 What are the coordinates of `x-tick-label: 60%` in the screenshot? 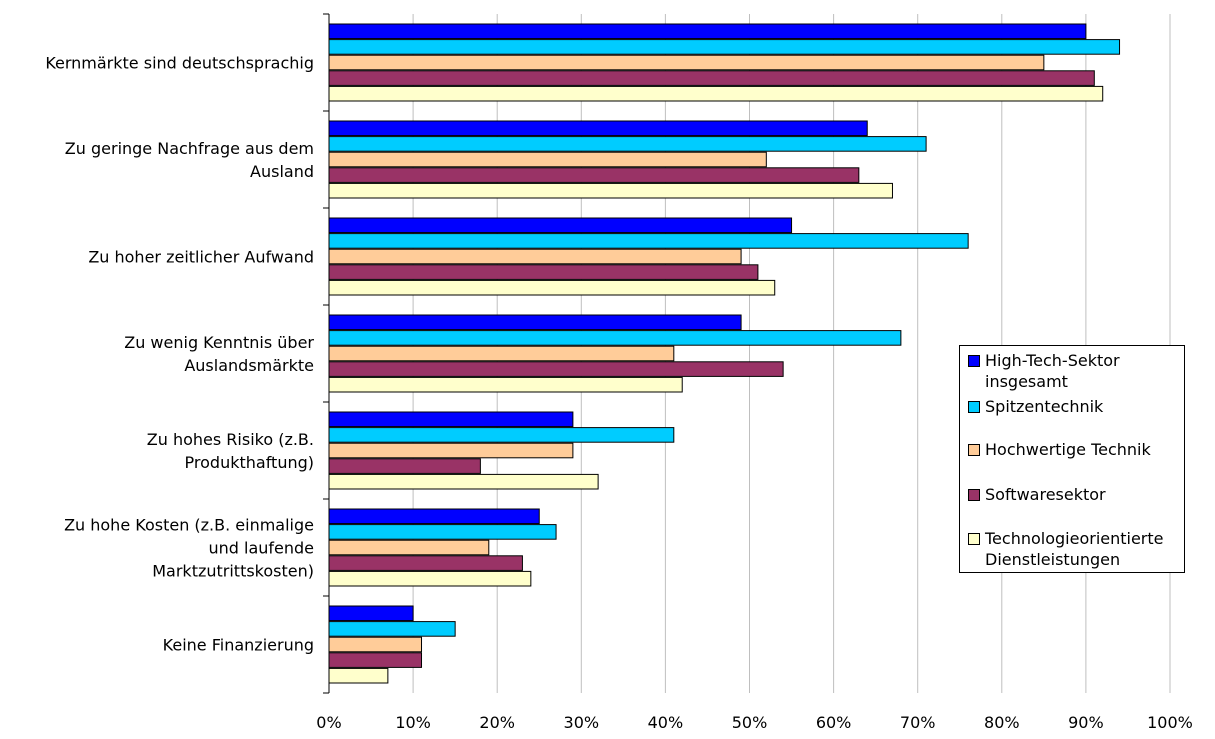 It's located at (834, 722).